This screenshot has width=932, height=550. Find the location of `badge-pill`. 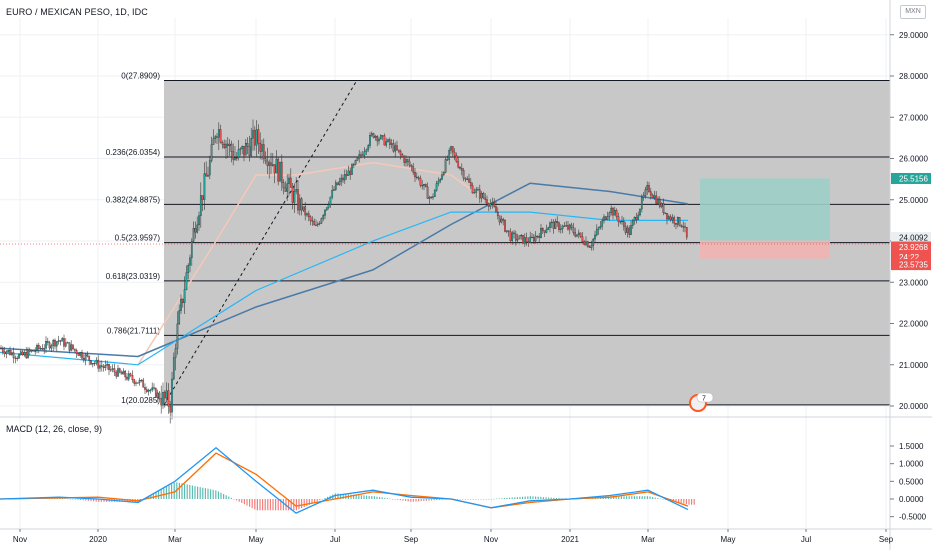

badge-pill is located at coordinates (705, 397).